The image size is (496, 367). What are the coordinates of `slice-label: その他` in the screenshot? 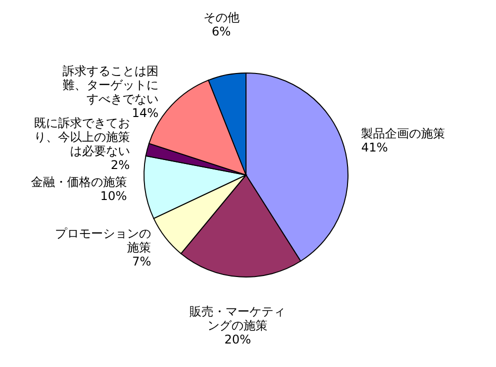 It's located at (221, 17).